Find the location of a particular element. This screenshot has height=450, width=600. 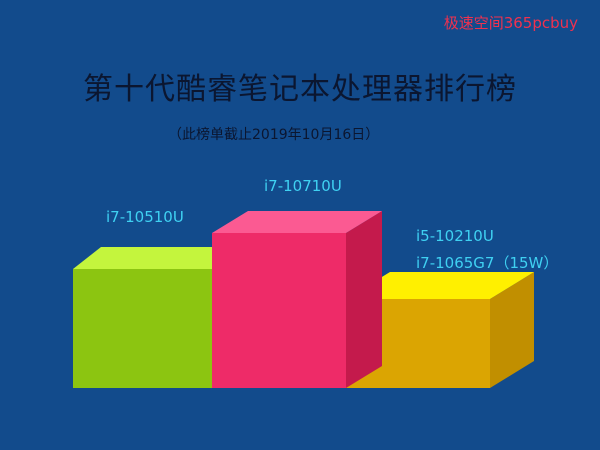

chart-title: 第十代酷睿笔记本处理器排行榜 is located at coordinates (300, 89).